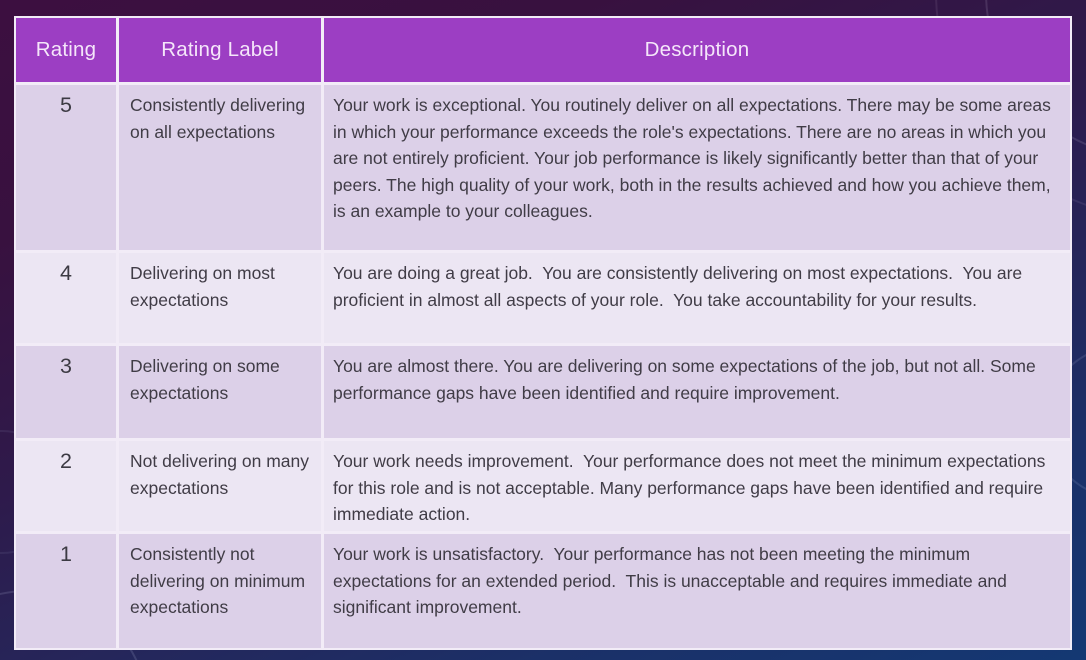 The image size is (1086, 660). What do you see at coordinates (66, 486) in the screenshot?
I see `rating-value: 2` at bounding box center [66, 486].